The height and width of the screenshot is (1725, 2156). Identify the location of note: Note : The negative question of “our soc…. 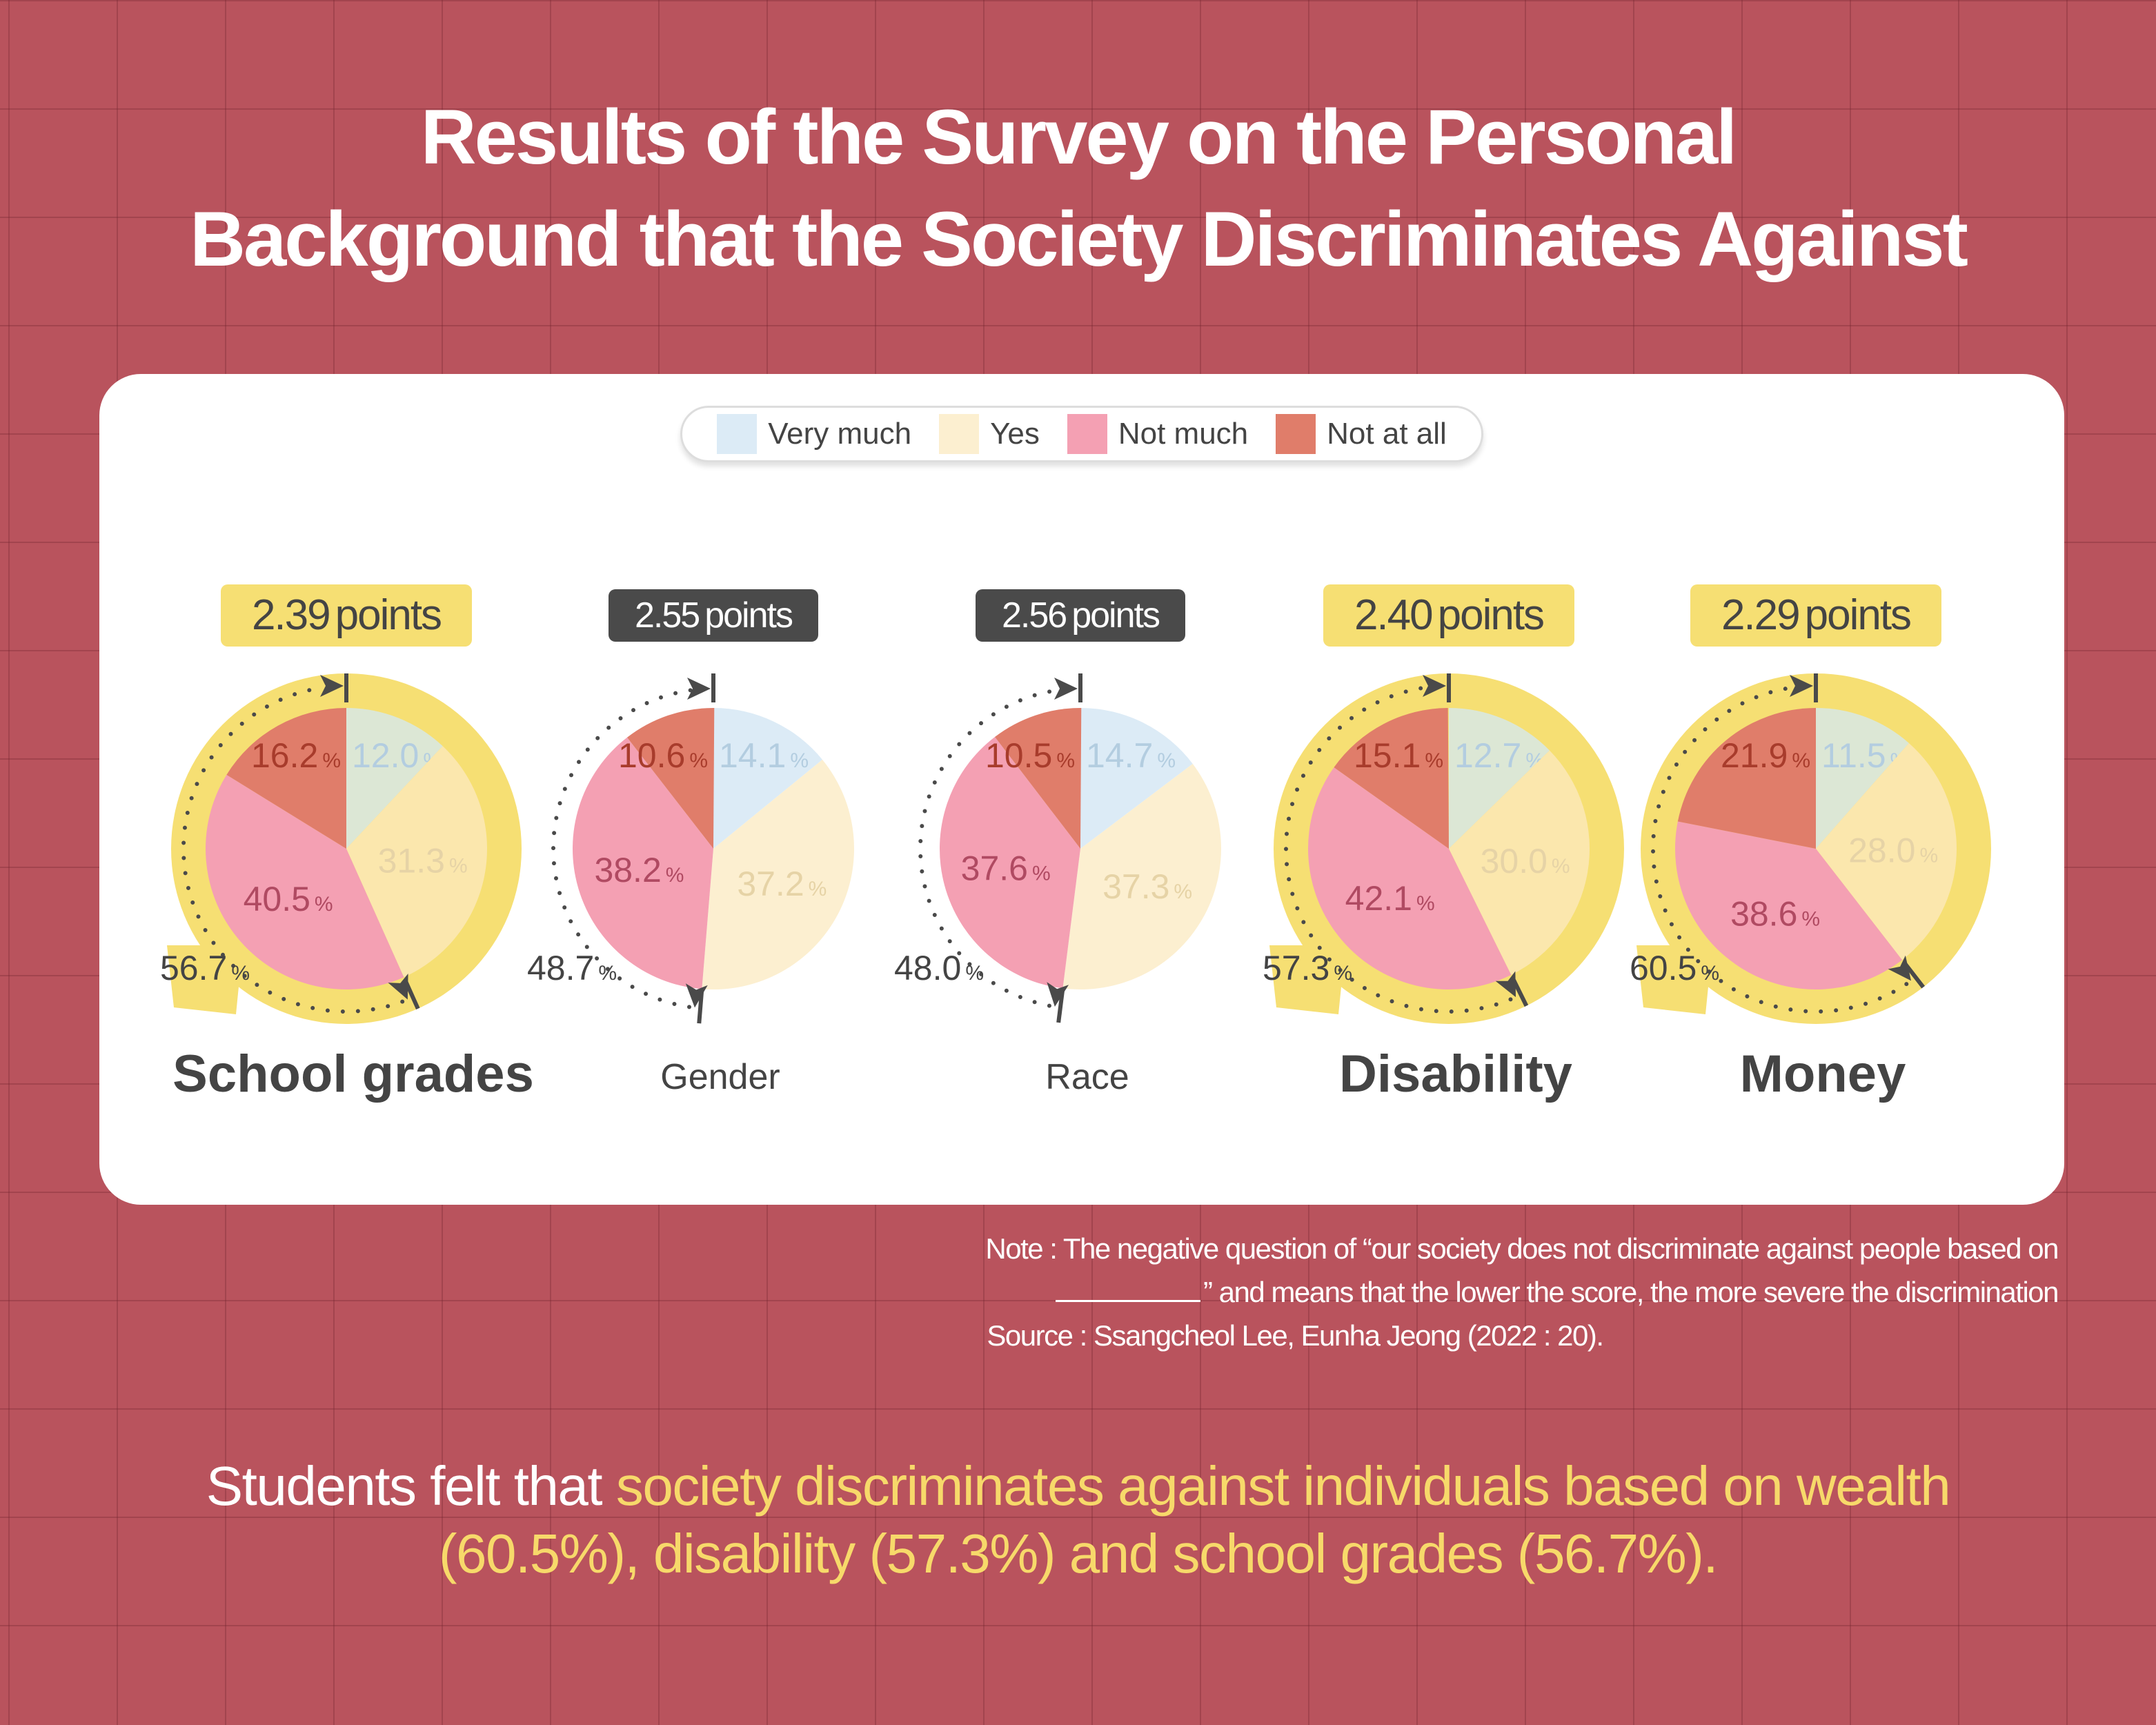
(1522, 1292).